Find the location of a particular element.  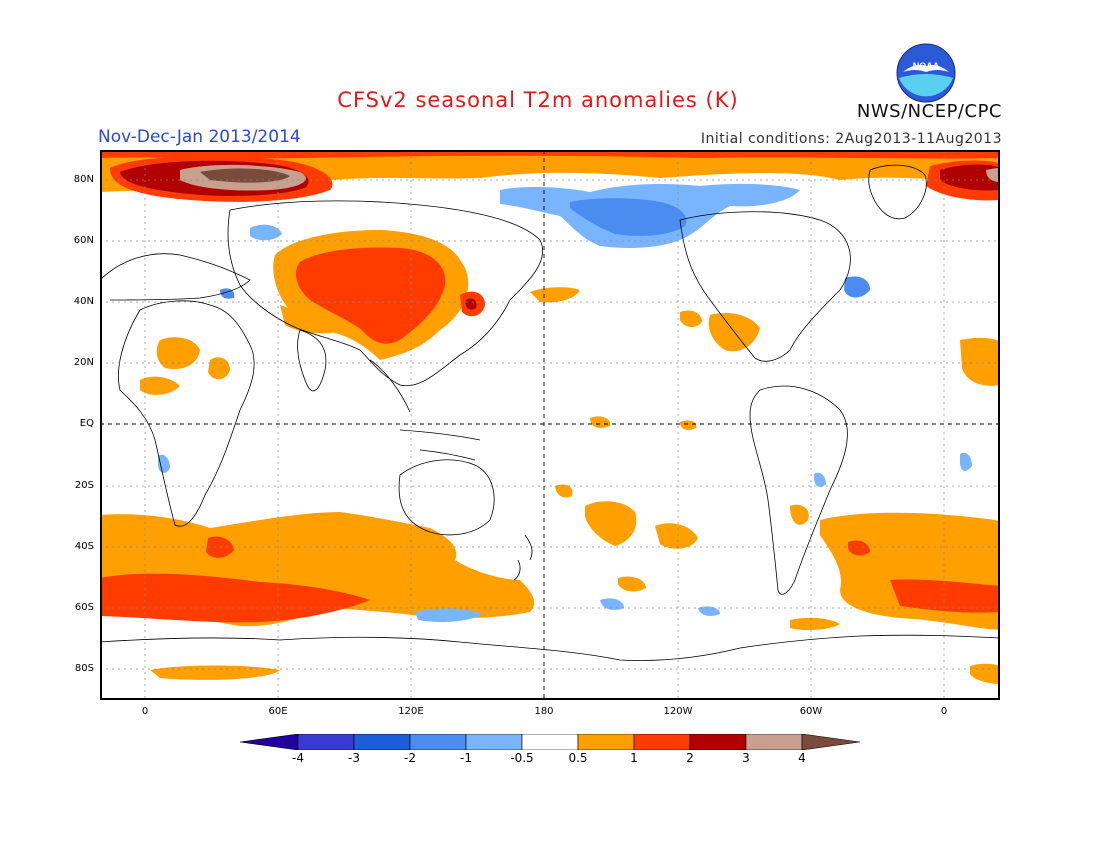

colorbar-label: -1 is located at coordinates (466, 758).